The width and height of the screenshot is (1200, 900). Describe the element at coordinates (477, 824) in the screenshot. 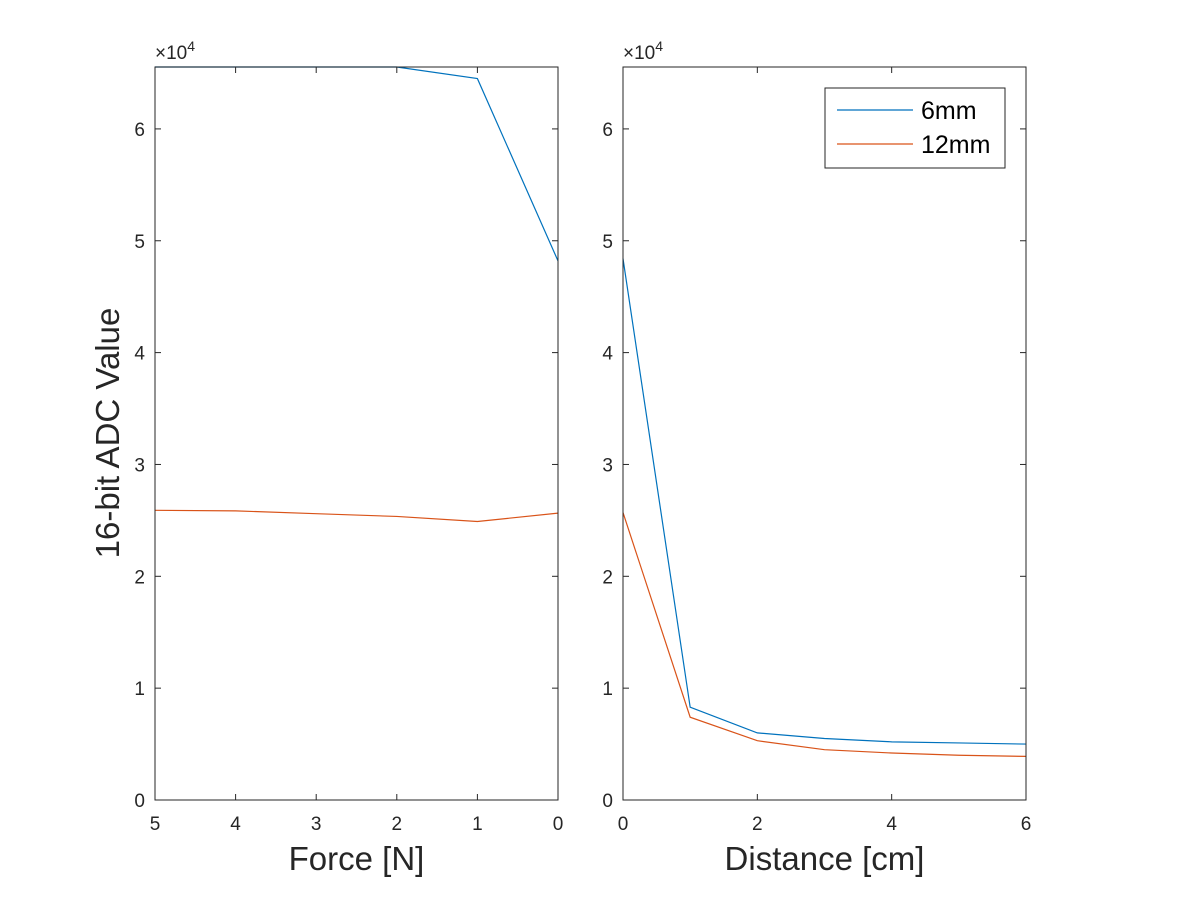

I see `x-tick-label: 1` at that location.